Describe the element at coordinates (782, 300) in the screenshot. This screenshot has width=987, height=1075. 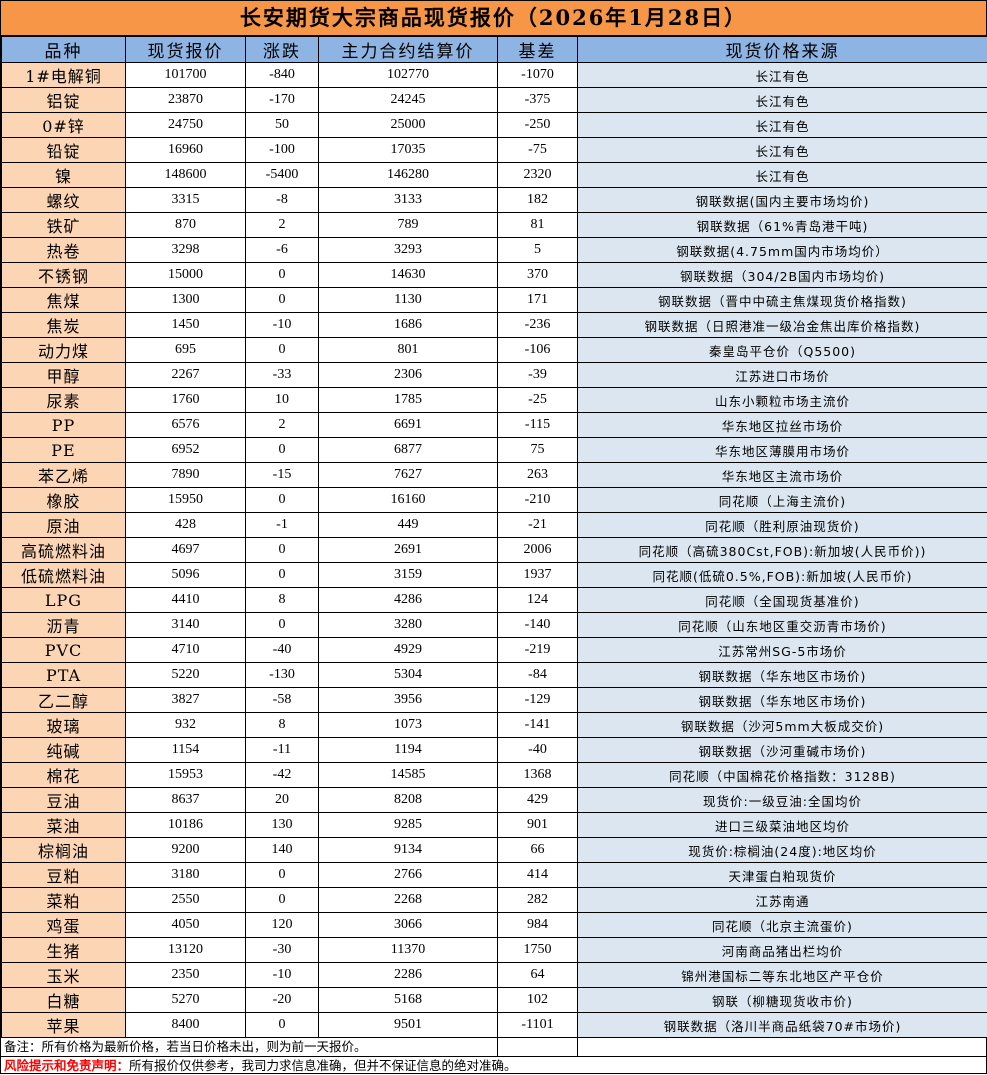
I see `cell-source: 钢联数据（晋中中硫主焦煤现货价格指数)` at that location.